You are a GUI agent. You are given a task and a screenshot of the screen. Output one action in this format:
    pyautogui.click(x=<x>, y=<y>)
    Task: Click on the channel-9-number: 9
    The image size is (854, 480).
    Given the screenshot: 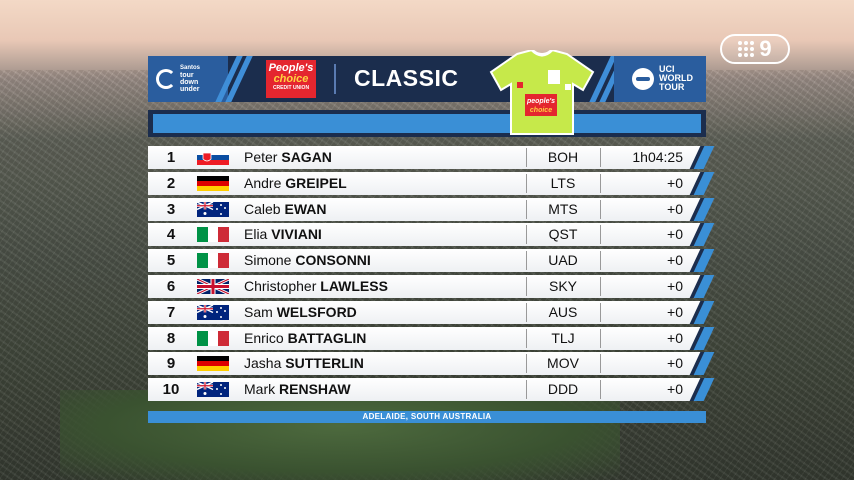 What is the action you would take?
    pyautogui.click(x=765, y=48)
    